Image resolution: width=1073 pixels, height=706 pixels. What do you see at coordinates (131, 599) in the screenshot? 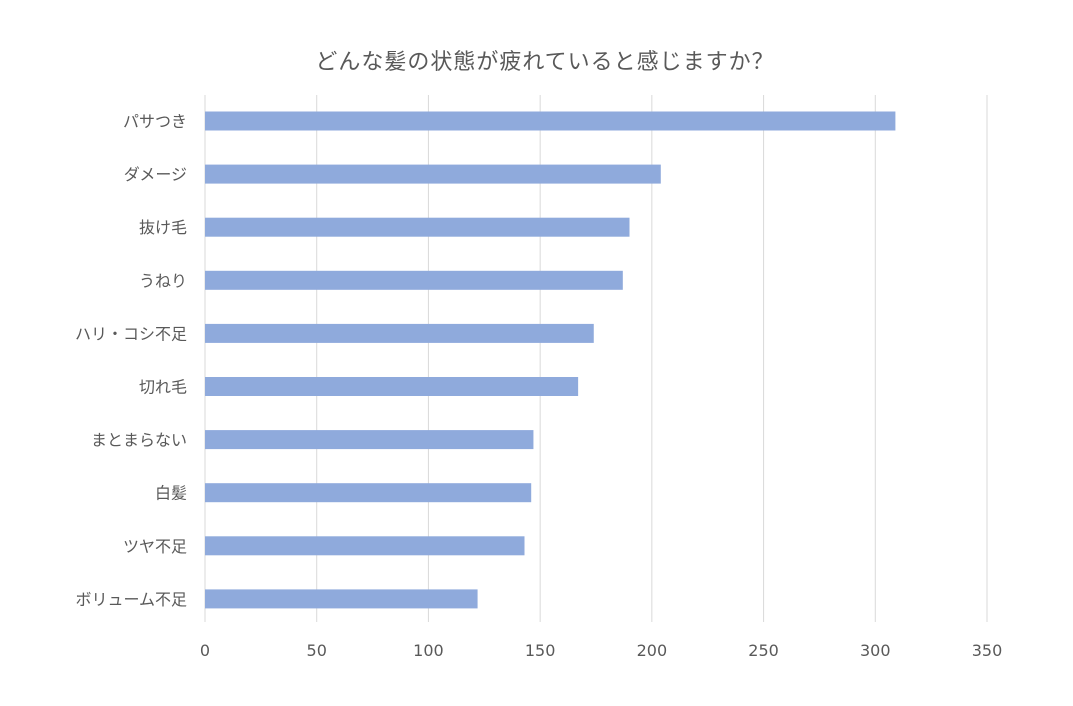
I see `category-label: ボリューム不足` at bounding box center [131, 599].